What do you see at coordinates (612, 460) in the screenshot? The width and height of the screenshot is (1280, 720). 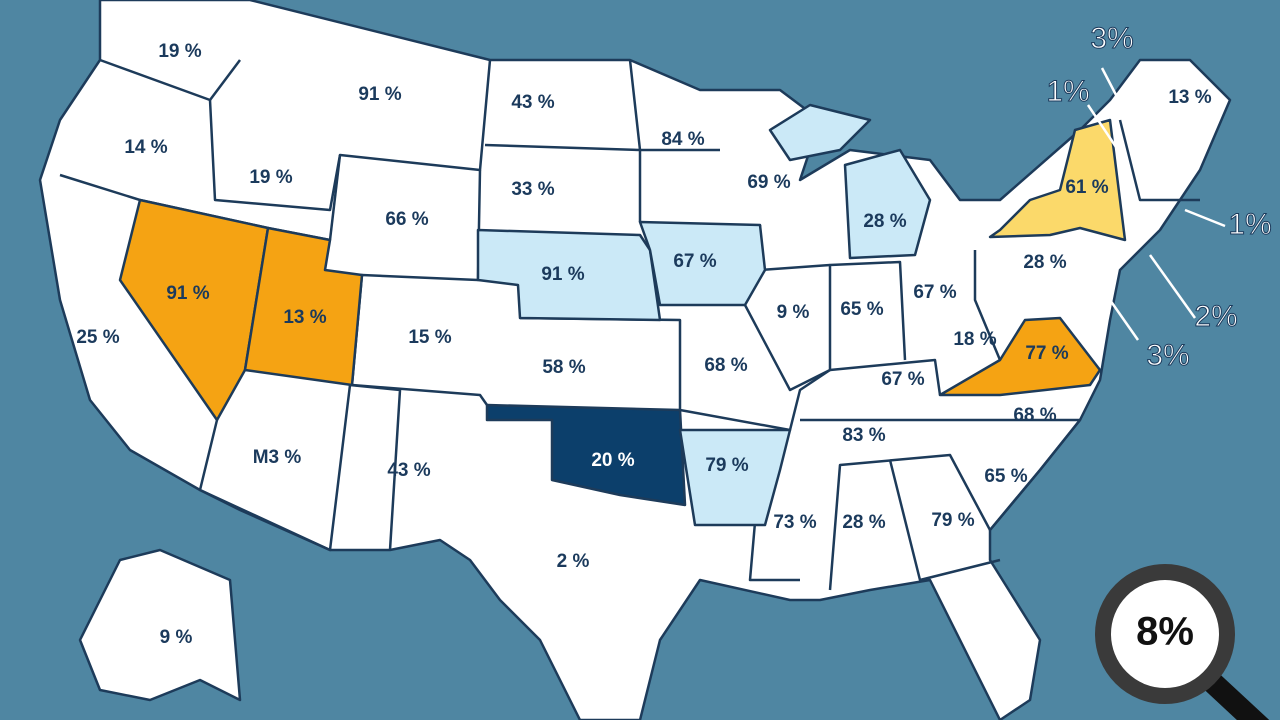 I see `state-label: 20 %` at bounding box center [612, 460].